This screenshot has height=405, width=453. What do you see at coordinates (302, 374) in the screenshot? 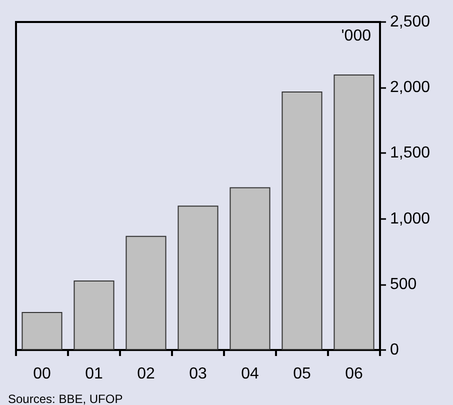
I see `x-tick-label: 05` at bounding box center [302, 374].